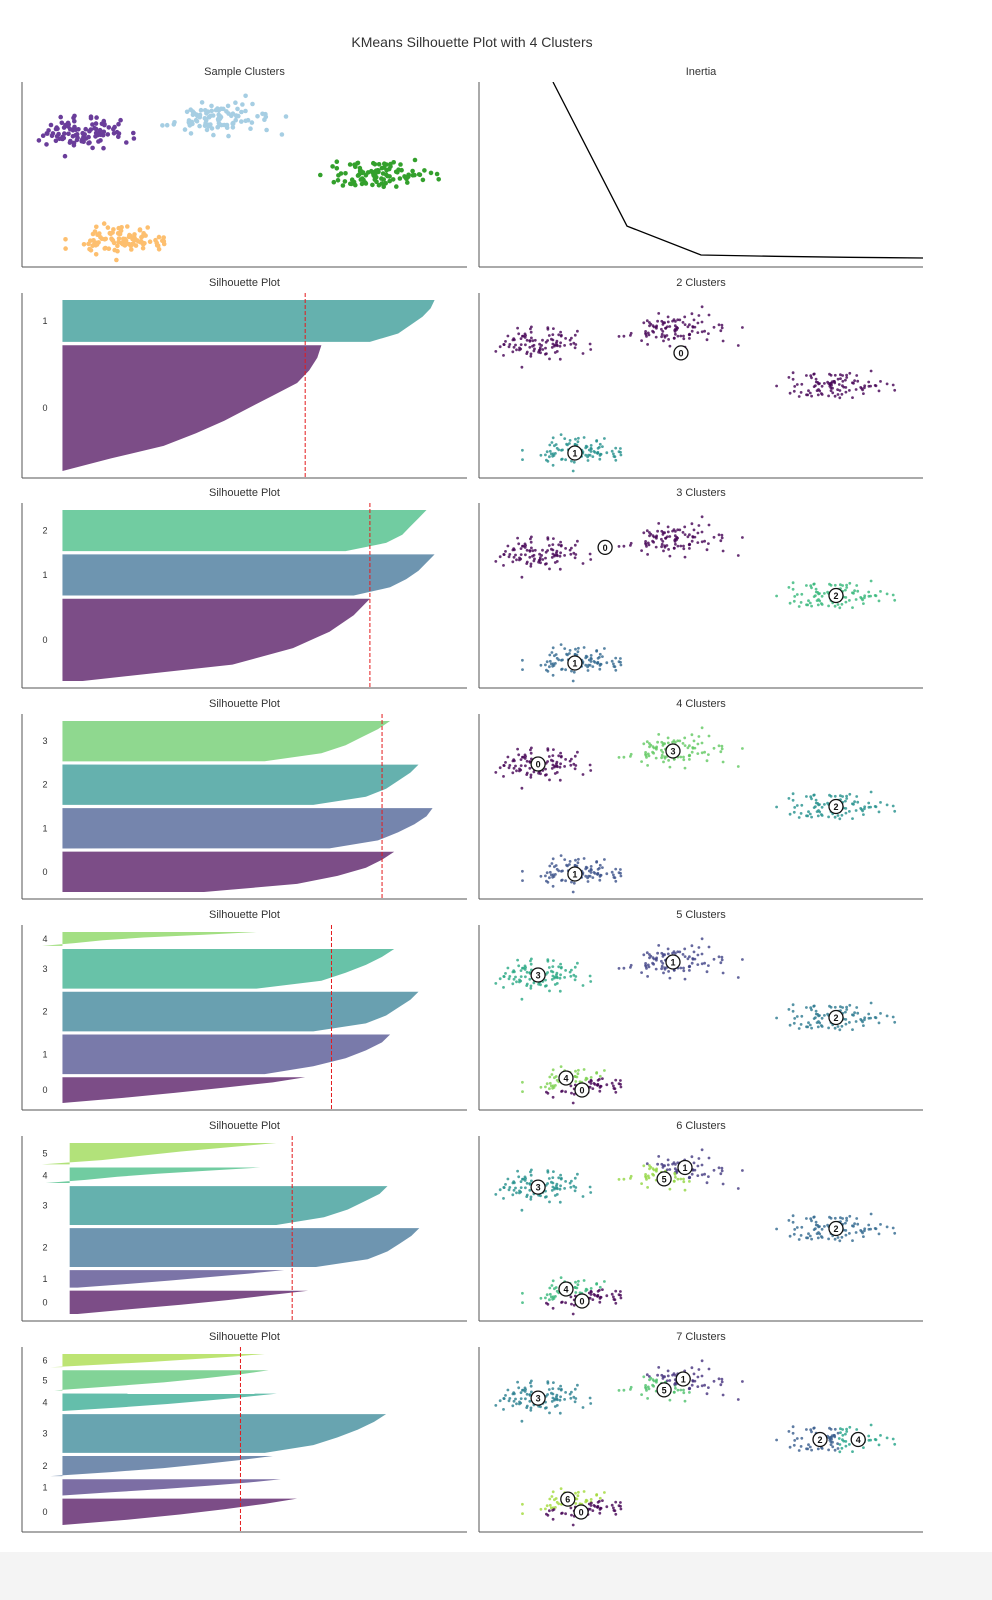  Describe the element at coordinates (471, 42) in the screenshot. I see `figure-title: KMeans Silhouette Plot with 4 Clusters` at that location.